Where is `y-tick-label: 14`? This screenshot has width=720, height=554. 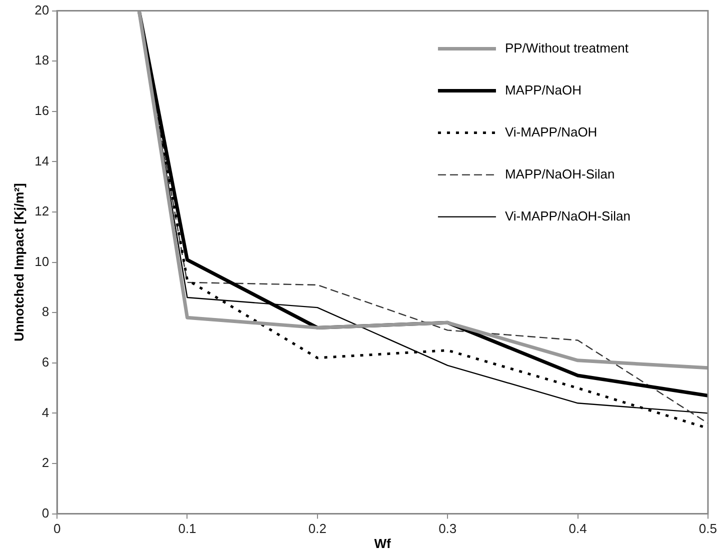
y-tick-label: 14 is located at coordinates (42, 160).